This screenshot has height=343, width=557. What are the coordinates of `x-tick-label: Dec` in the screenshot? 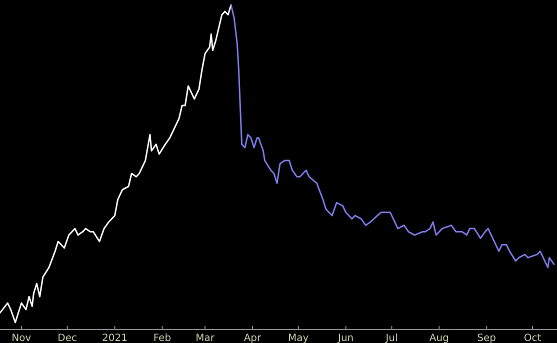 It's located at (68, 338).